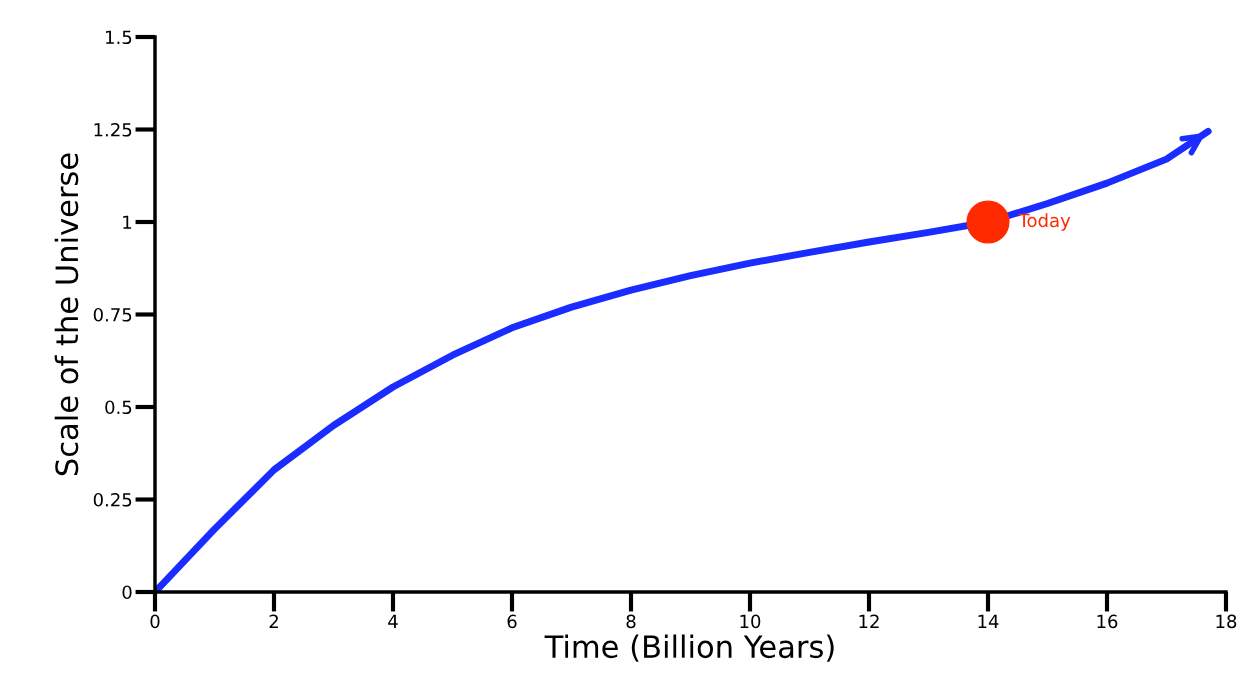 Image resolution: width=1256 pixels, height=698 pixels. What do you see at coordinates (112, 314) in the screenshot?
I see `y-tick-label: 0.75` at bounding box center [112, 314].